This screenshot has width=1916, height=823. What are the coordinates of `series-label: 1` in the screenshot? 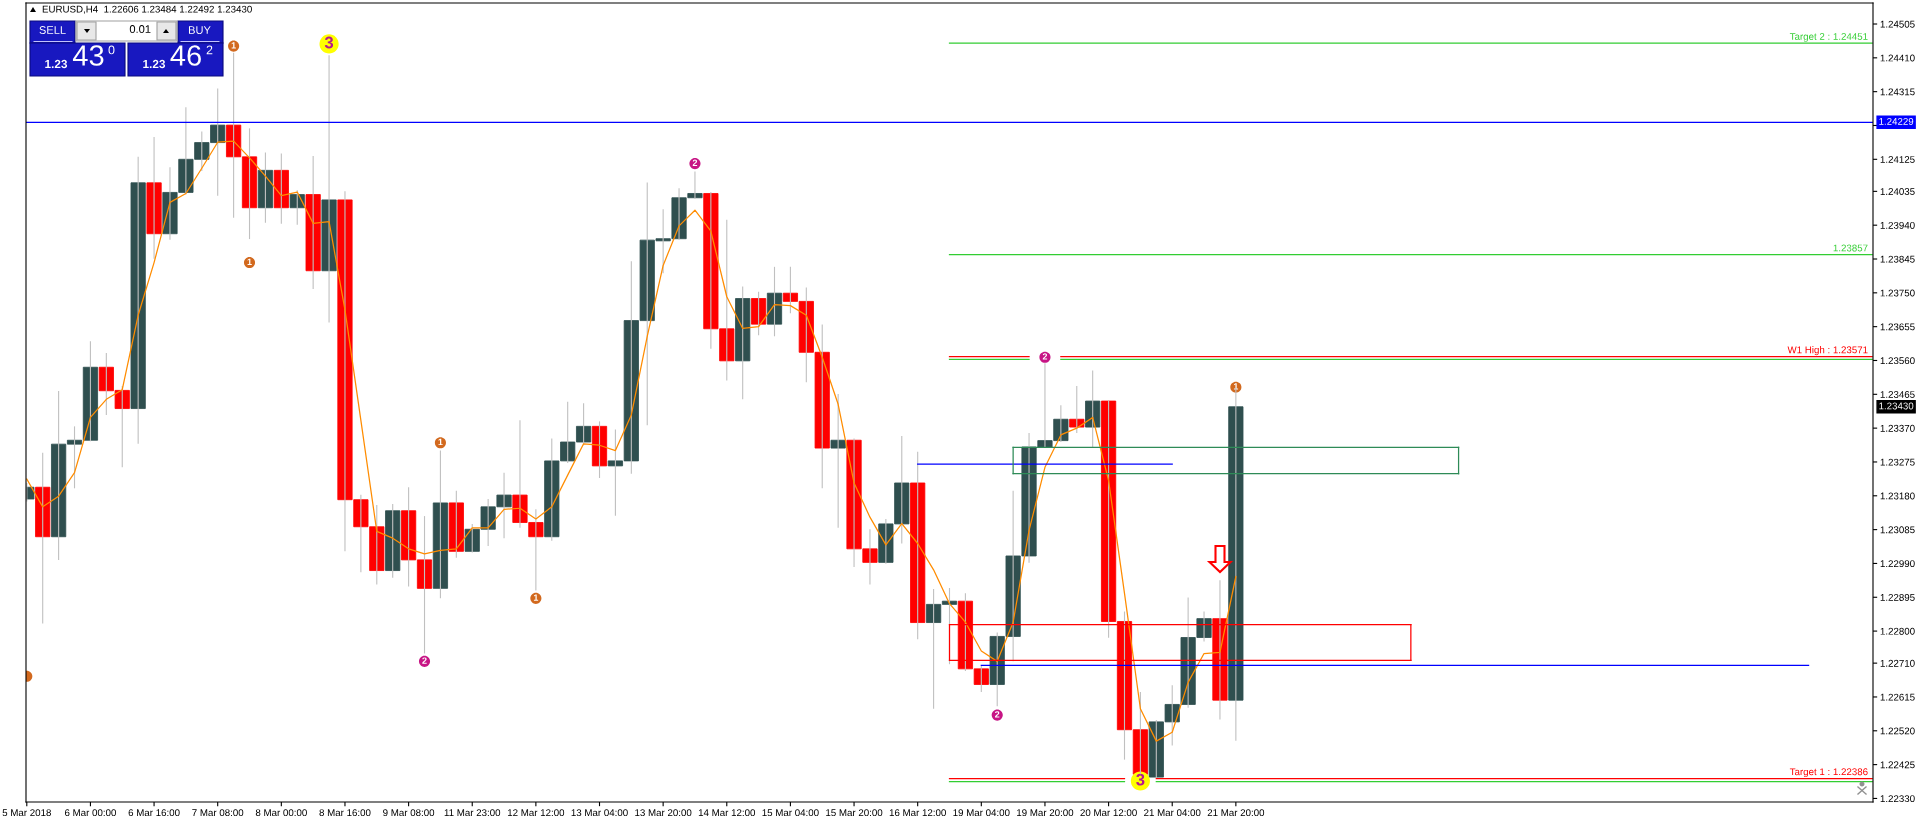 It's located at (249, 261).